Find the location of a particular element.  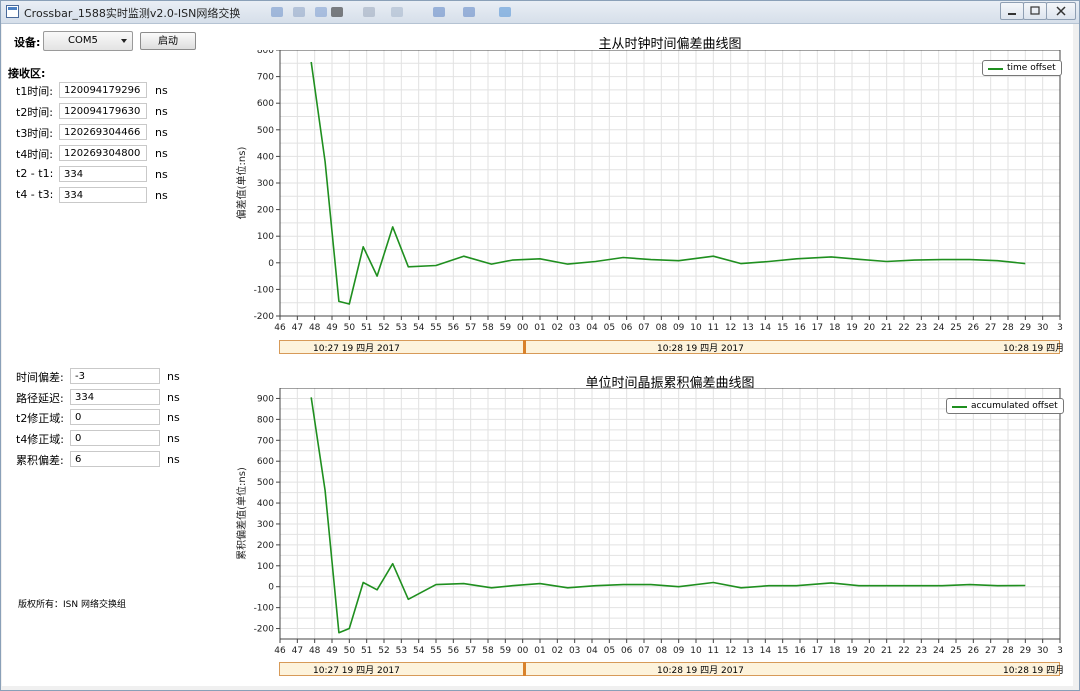

receive-label: t1时间: is located at coordinates (35, 91).